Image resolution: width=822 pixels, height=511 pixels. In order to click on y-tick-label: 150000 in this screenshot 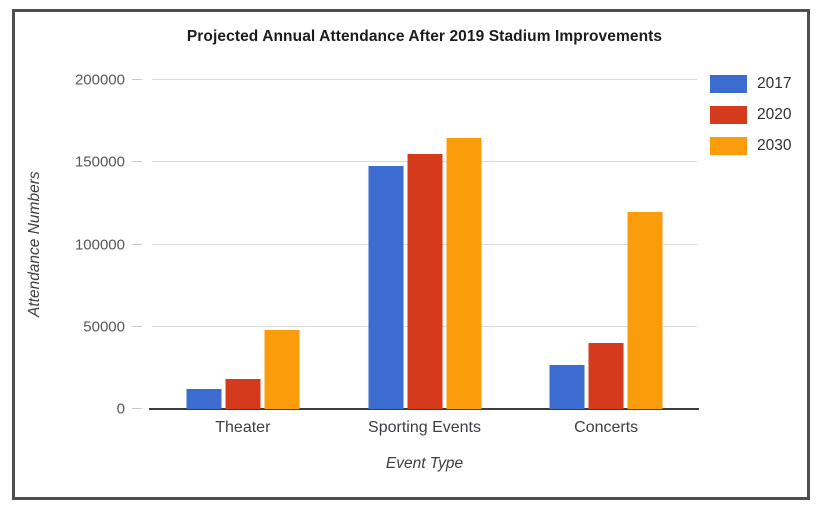, I will do `click(99, 162)`.